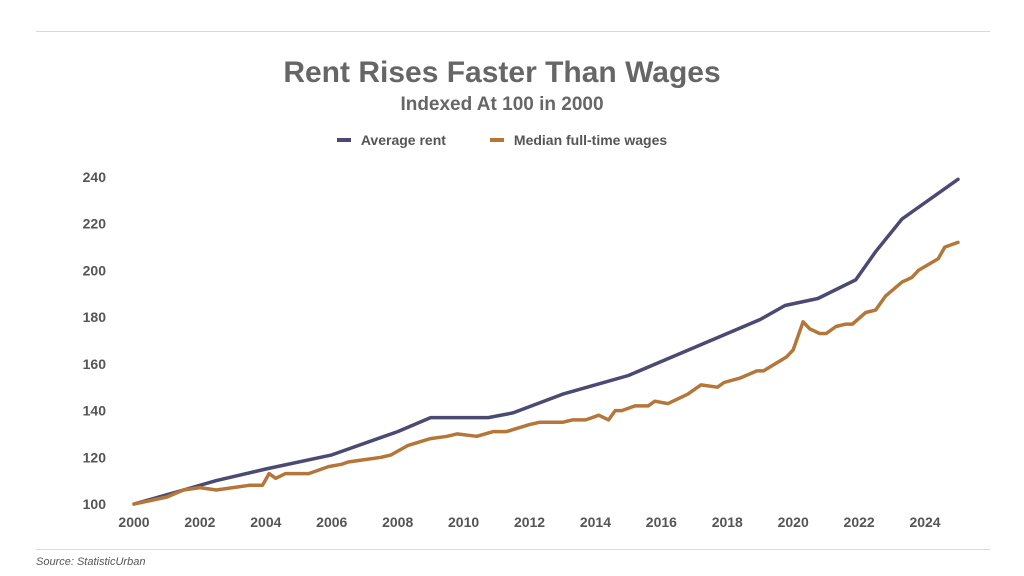  Describe the element at coordinates (95, 364) in the screenshot. I see `y-tick-label: 160` at that location.